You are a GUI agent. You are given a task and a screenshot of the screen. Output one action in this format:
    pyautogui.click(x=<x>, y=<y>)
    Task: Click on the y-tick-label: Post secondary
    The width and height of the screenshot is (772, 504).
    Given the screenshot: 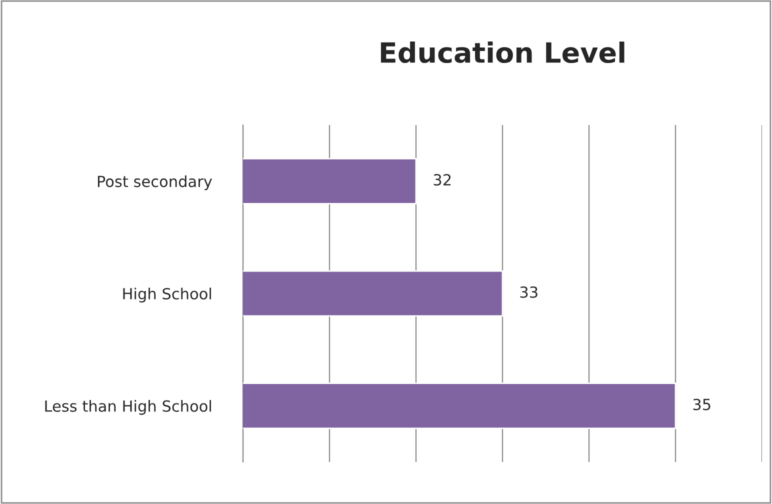 What is the action you would take?
    pyautogui.click(x=155, y=182)
    